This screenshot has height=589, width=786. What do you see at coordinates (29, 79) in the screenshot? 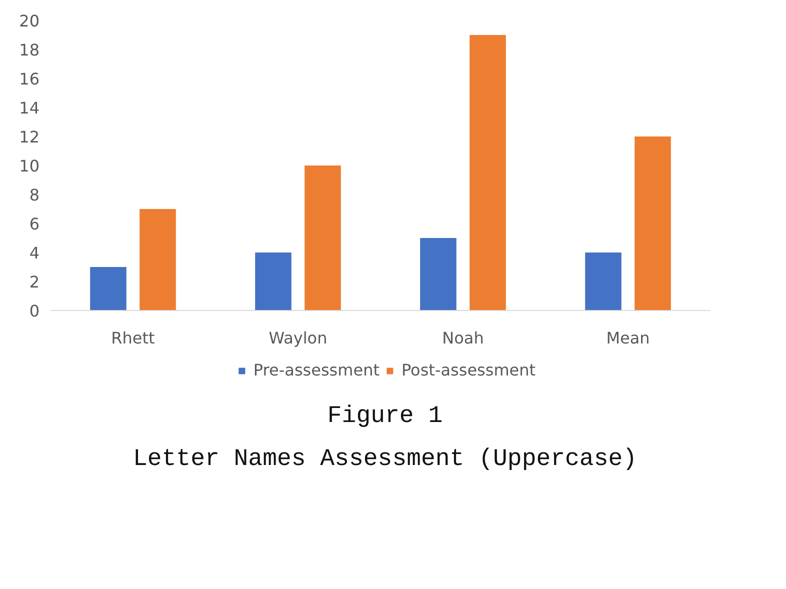
I see `y-tick-label: 16` at bounding box center [29, 79].